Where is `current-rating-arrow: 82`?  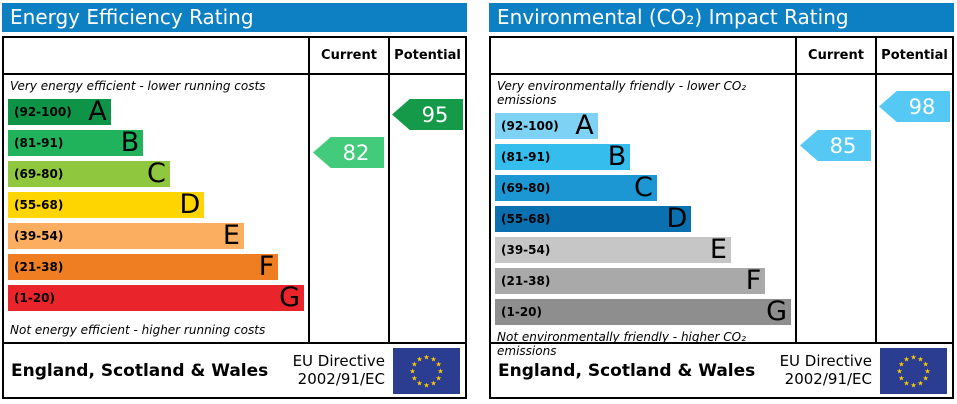 current-rating-arrow: 82 is located at coordinates (348, 152).